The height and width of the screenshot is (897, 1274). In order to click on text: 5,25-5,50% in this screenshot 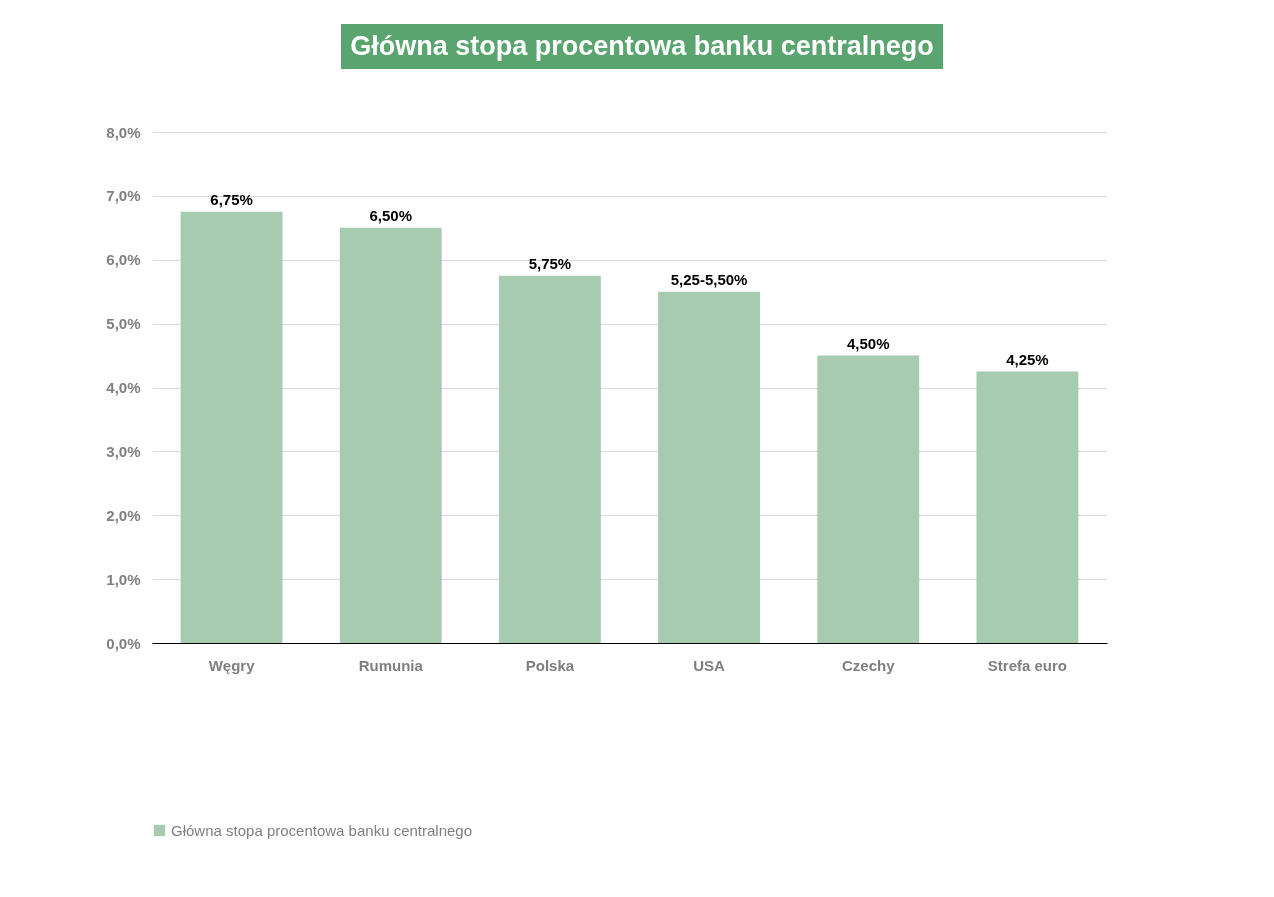, I will do `click(709, 279)`.